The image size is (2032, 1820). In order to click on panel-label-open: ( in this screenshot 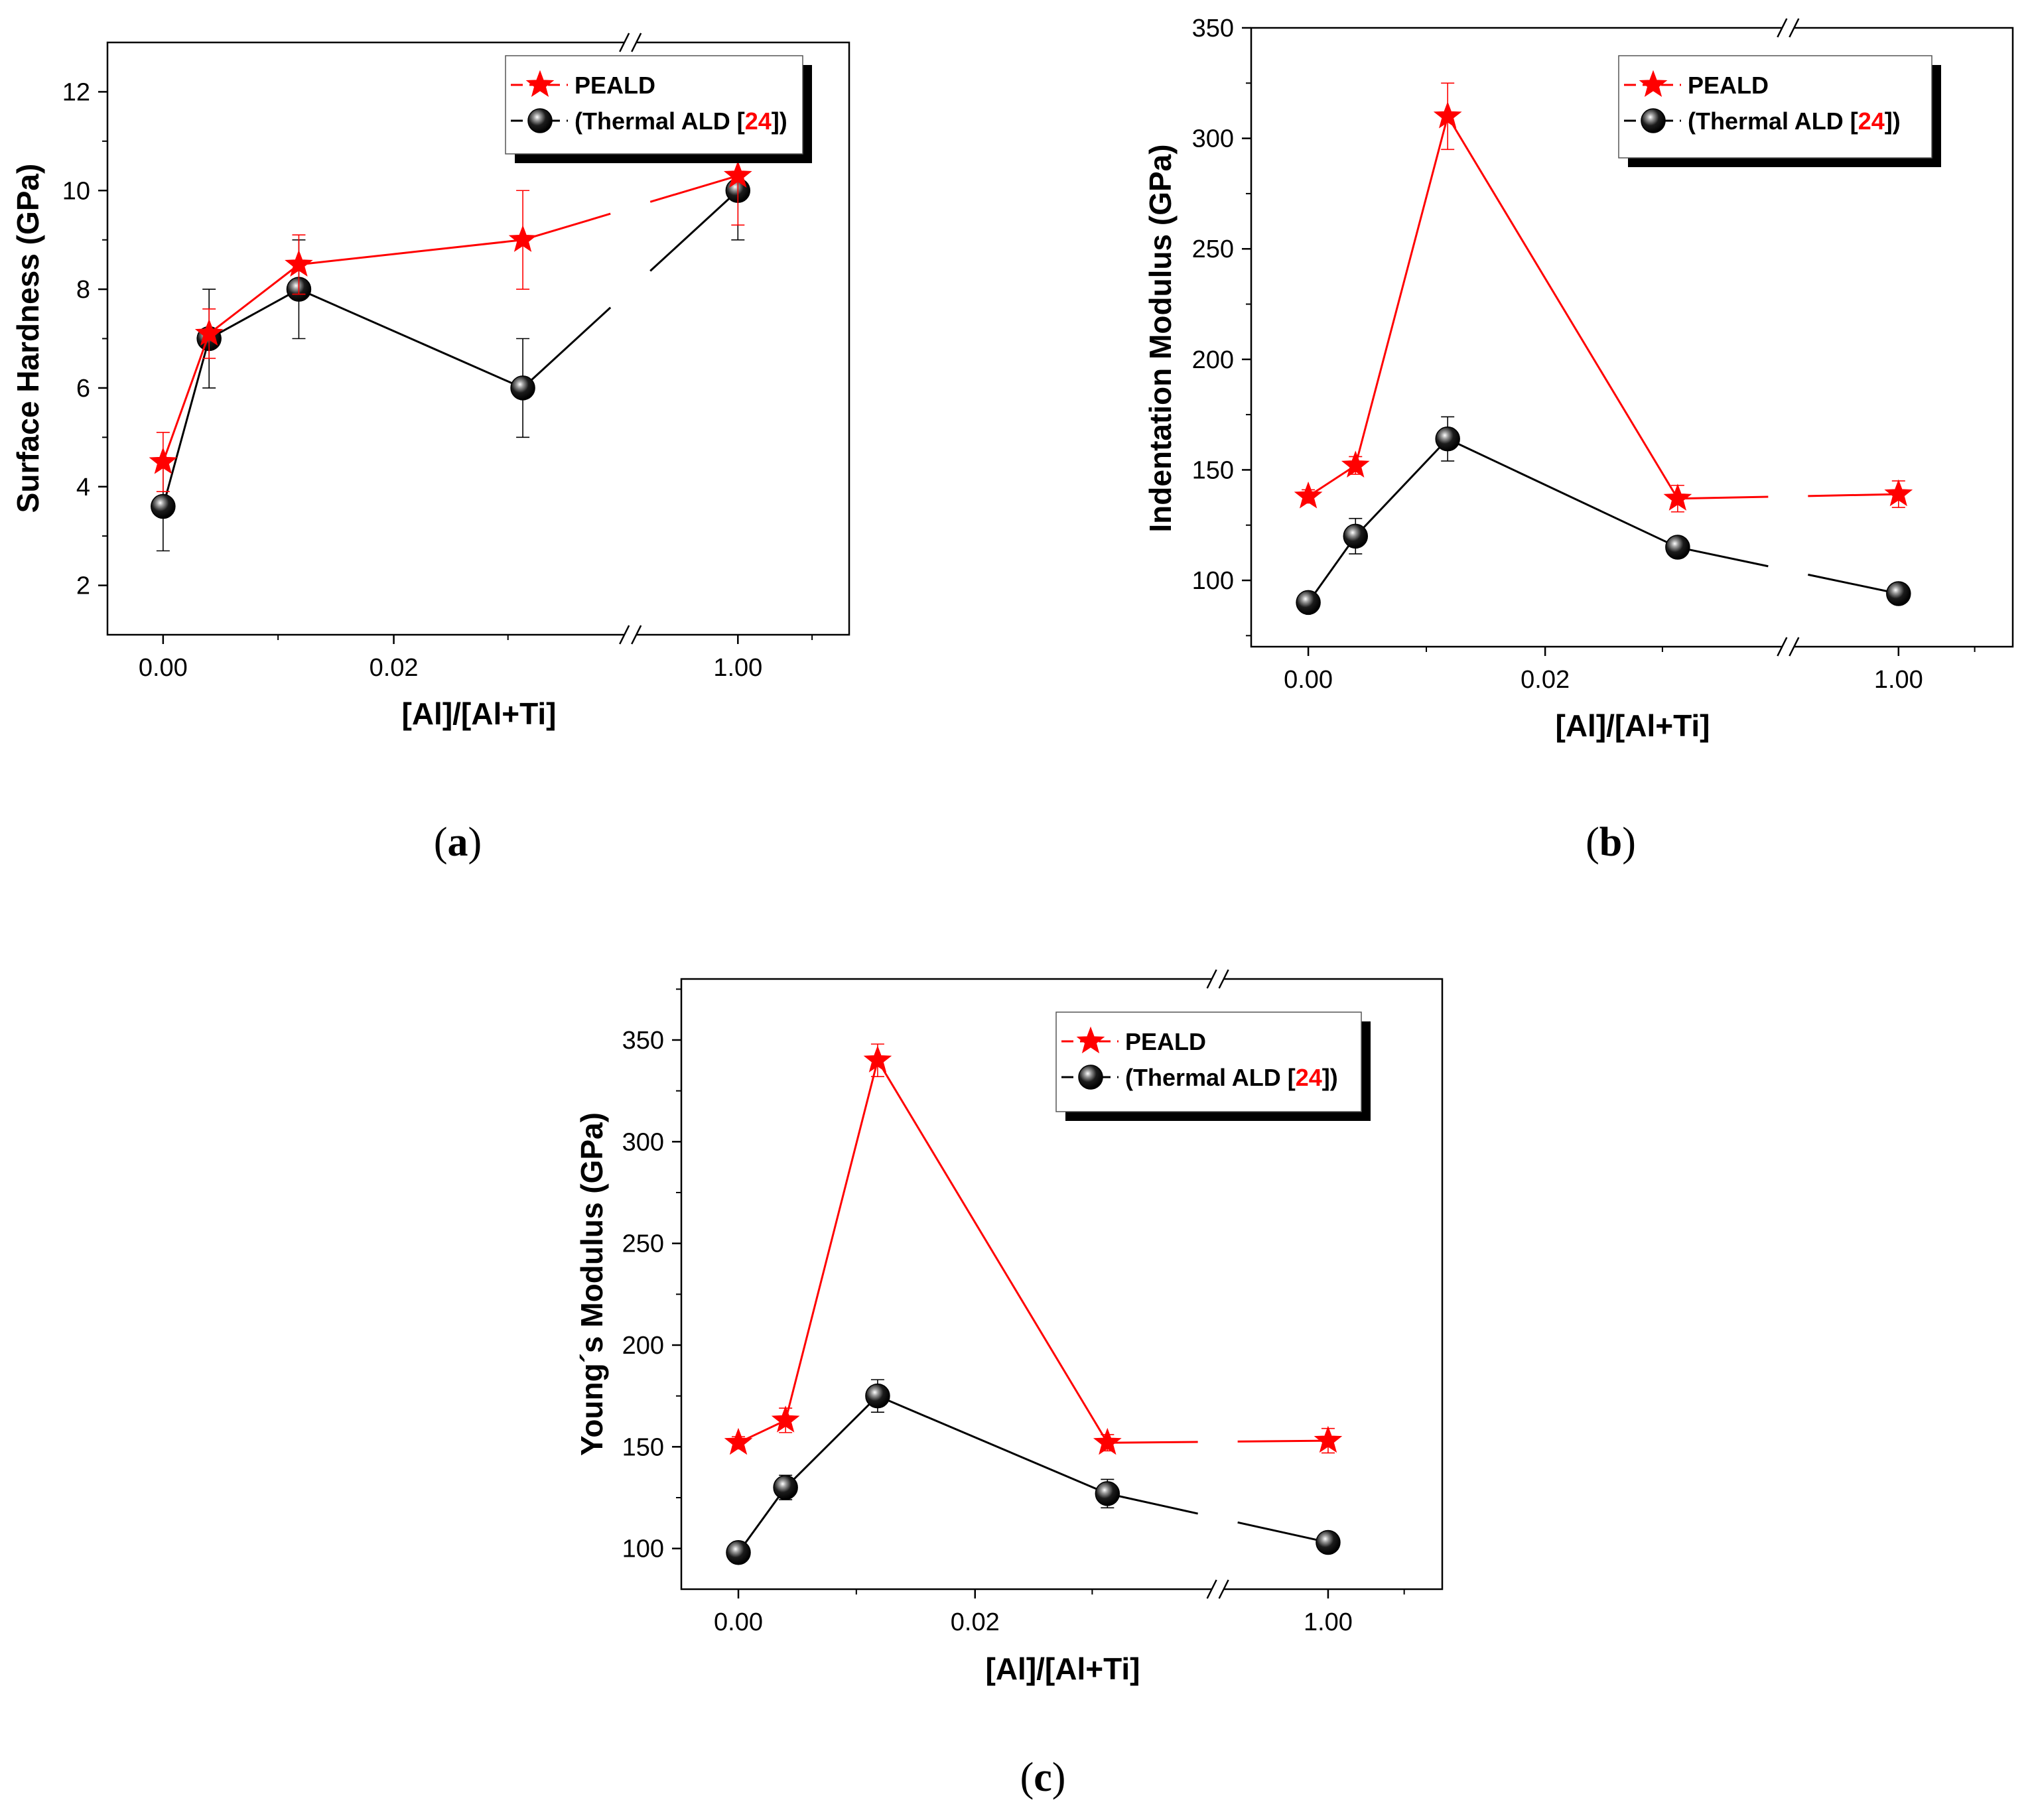, I will do `click(1027, 1777)`.